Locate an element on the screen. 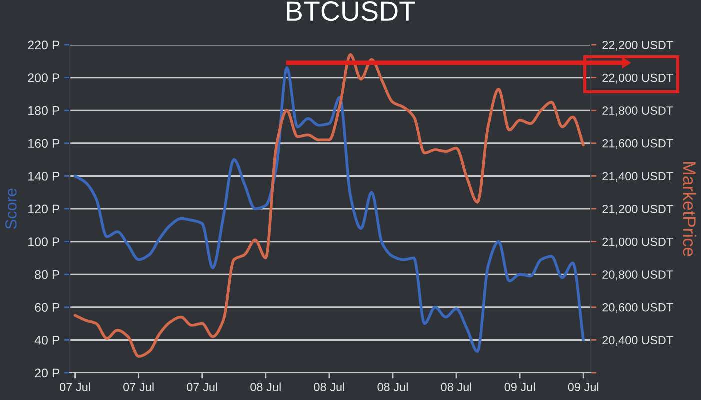  y-tick-label: 200 P is located at coordinates (44, 78).